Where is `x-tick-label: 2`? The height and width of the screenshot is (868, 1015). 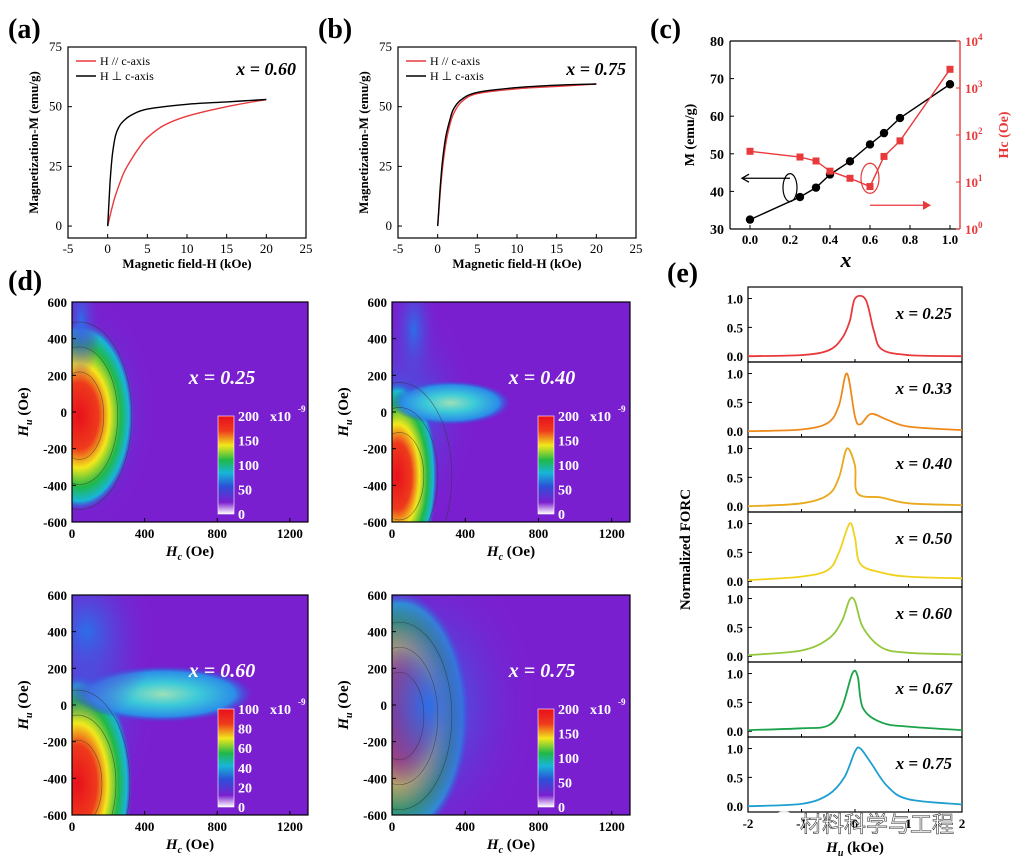
x-tick-label: 2 is located at coordinates (962, 823).